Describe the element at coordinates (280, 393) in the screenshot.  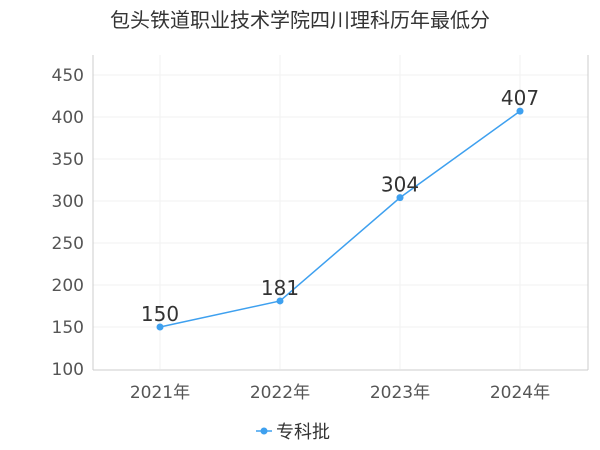
I see `x-tick-label: 2022年` at that location.